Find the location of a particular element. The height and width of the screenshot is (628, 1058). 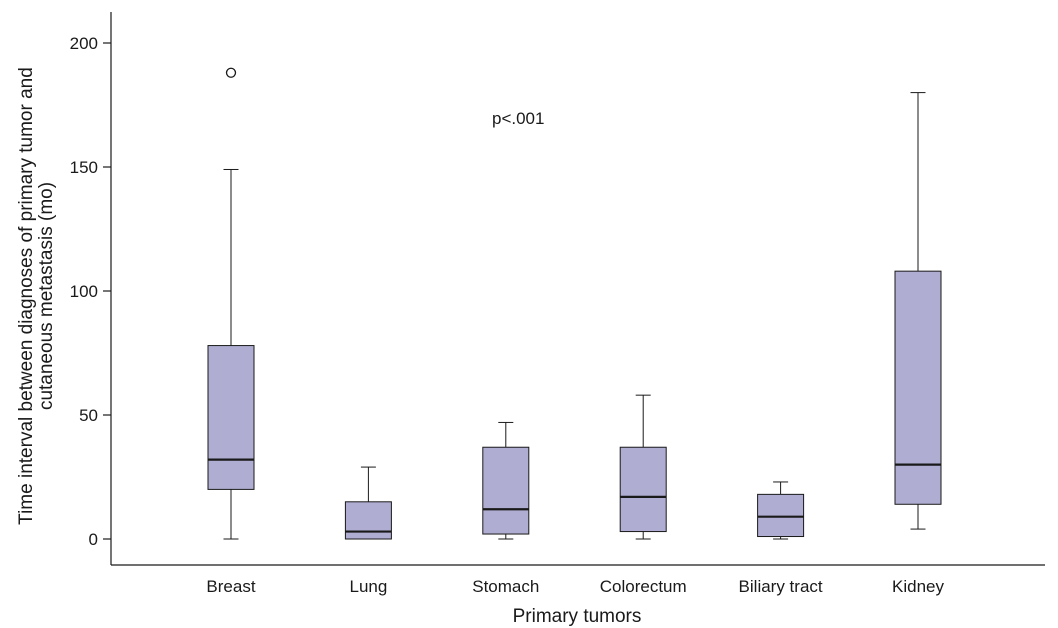

x-tick-label: Colorectum is located at coordinates (643, 586).